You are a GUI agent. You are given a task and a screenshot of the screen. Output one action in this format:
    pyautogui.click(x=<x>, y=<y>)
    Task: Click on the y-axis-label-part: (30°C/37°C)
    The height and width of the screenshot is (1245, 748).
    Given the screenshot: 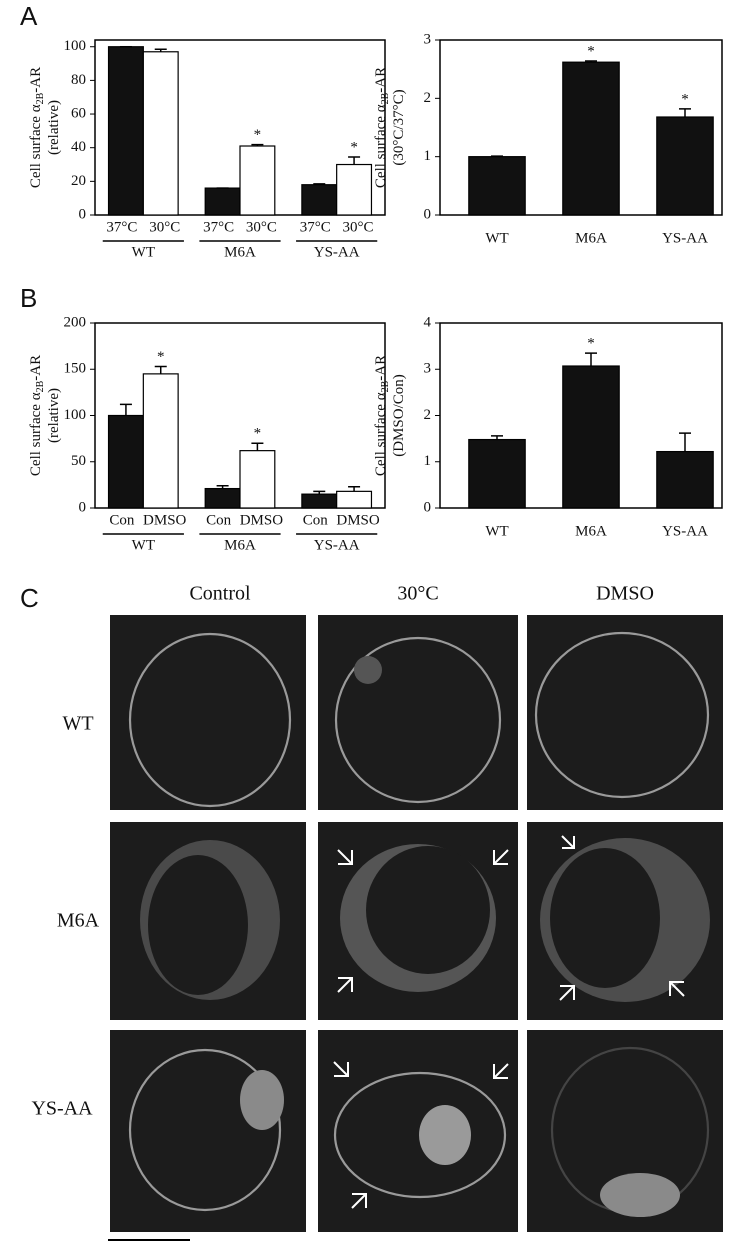 What is the action you would take?
    pyautogui.click(x=399, y=127)
    